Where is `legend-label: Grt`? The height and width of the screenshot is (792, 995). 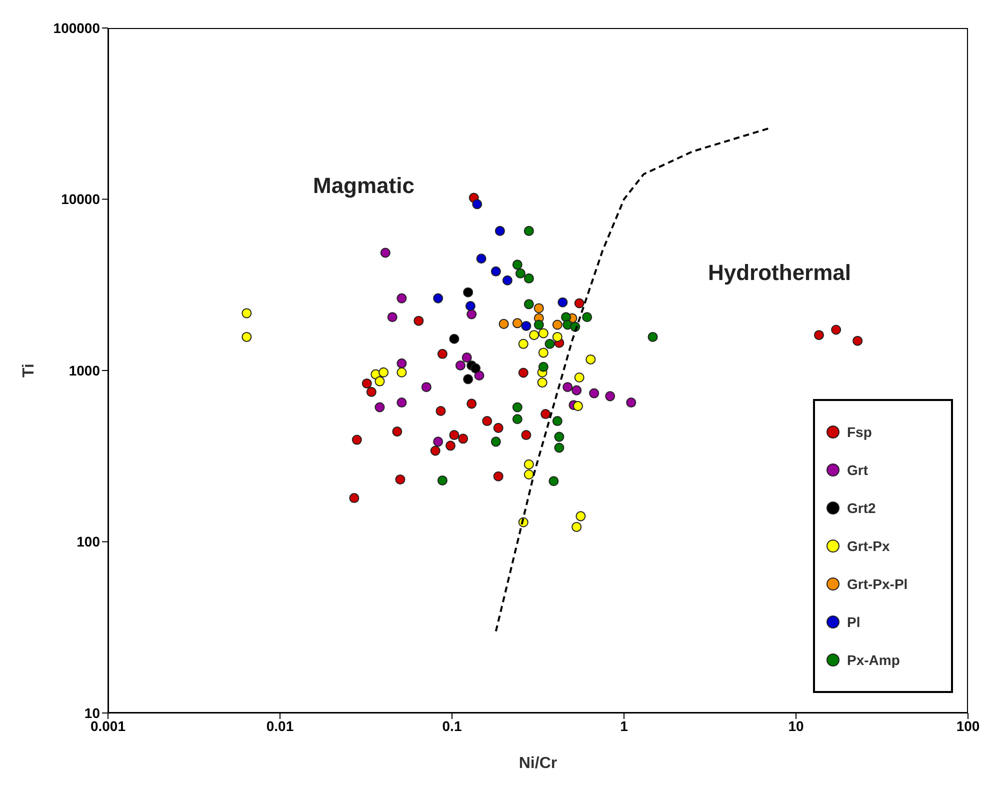
legend-label: Grt is located at coordinates (857, 470).